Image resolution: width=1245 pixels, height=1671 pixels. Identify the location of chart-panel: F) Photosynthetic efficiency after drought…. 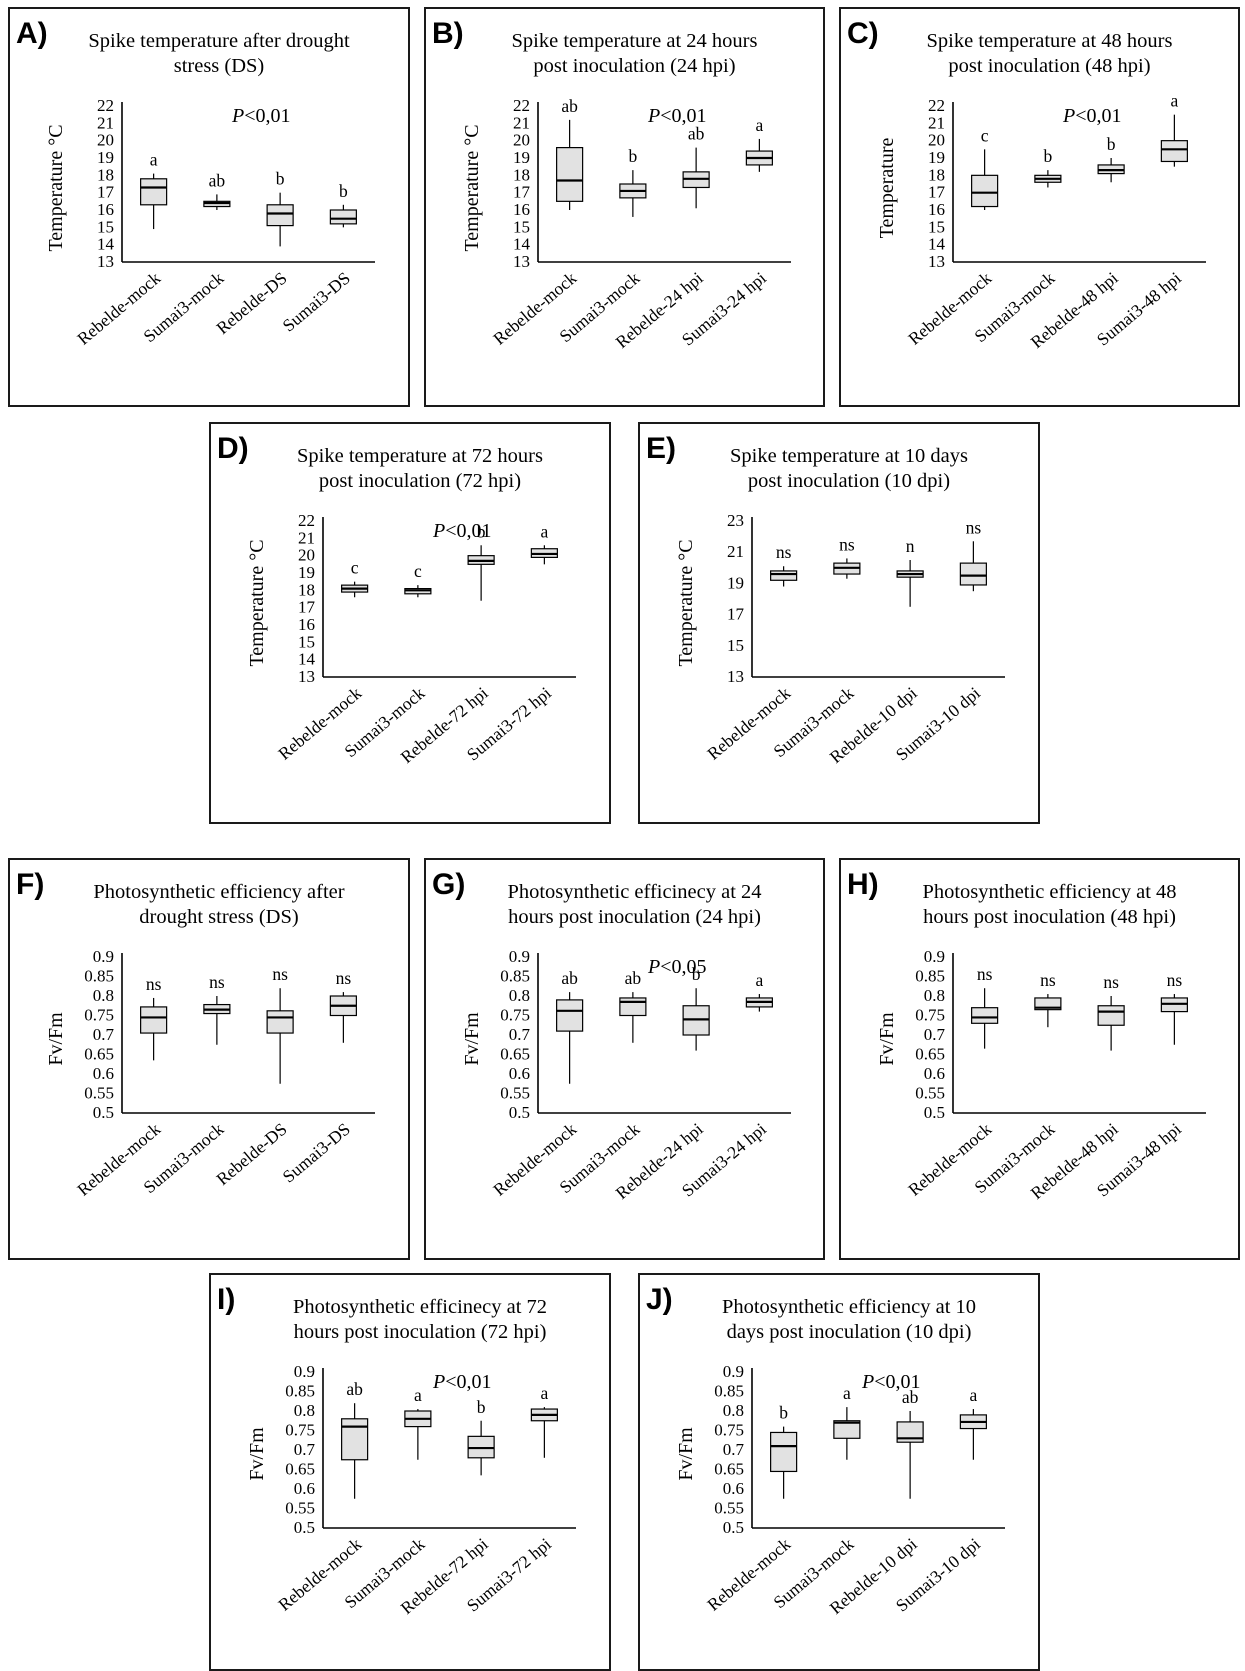
(209, 1059).